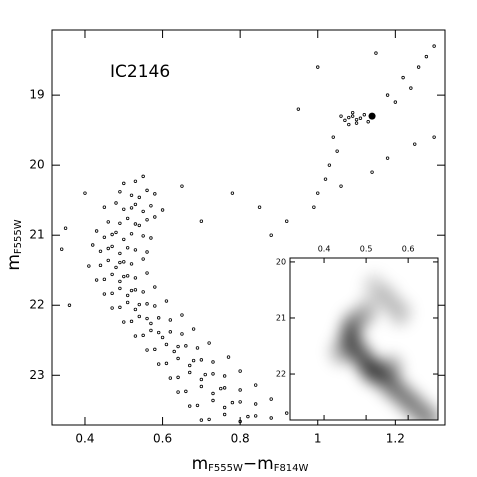  What do you see at coordinates (372, 116) in the screenshot?
I see `highlight-point` at bounding box center [372, 116].